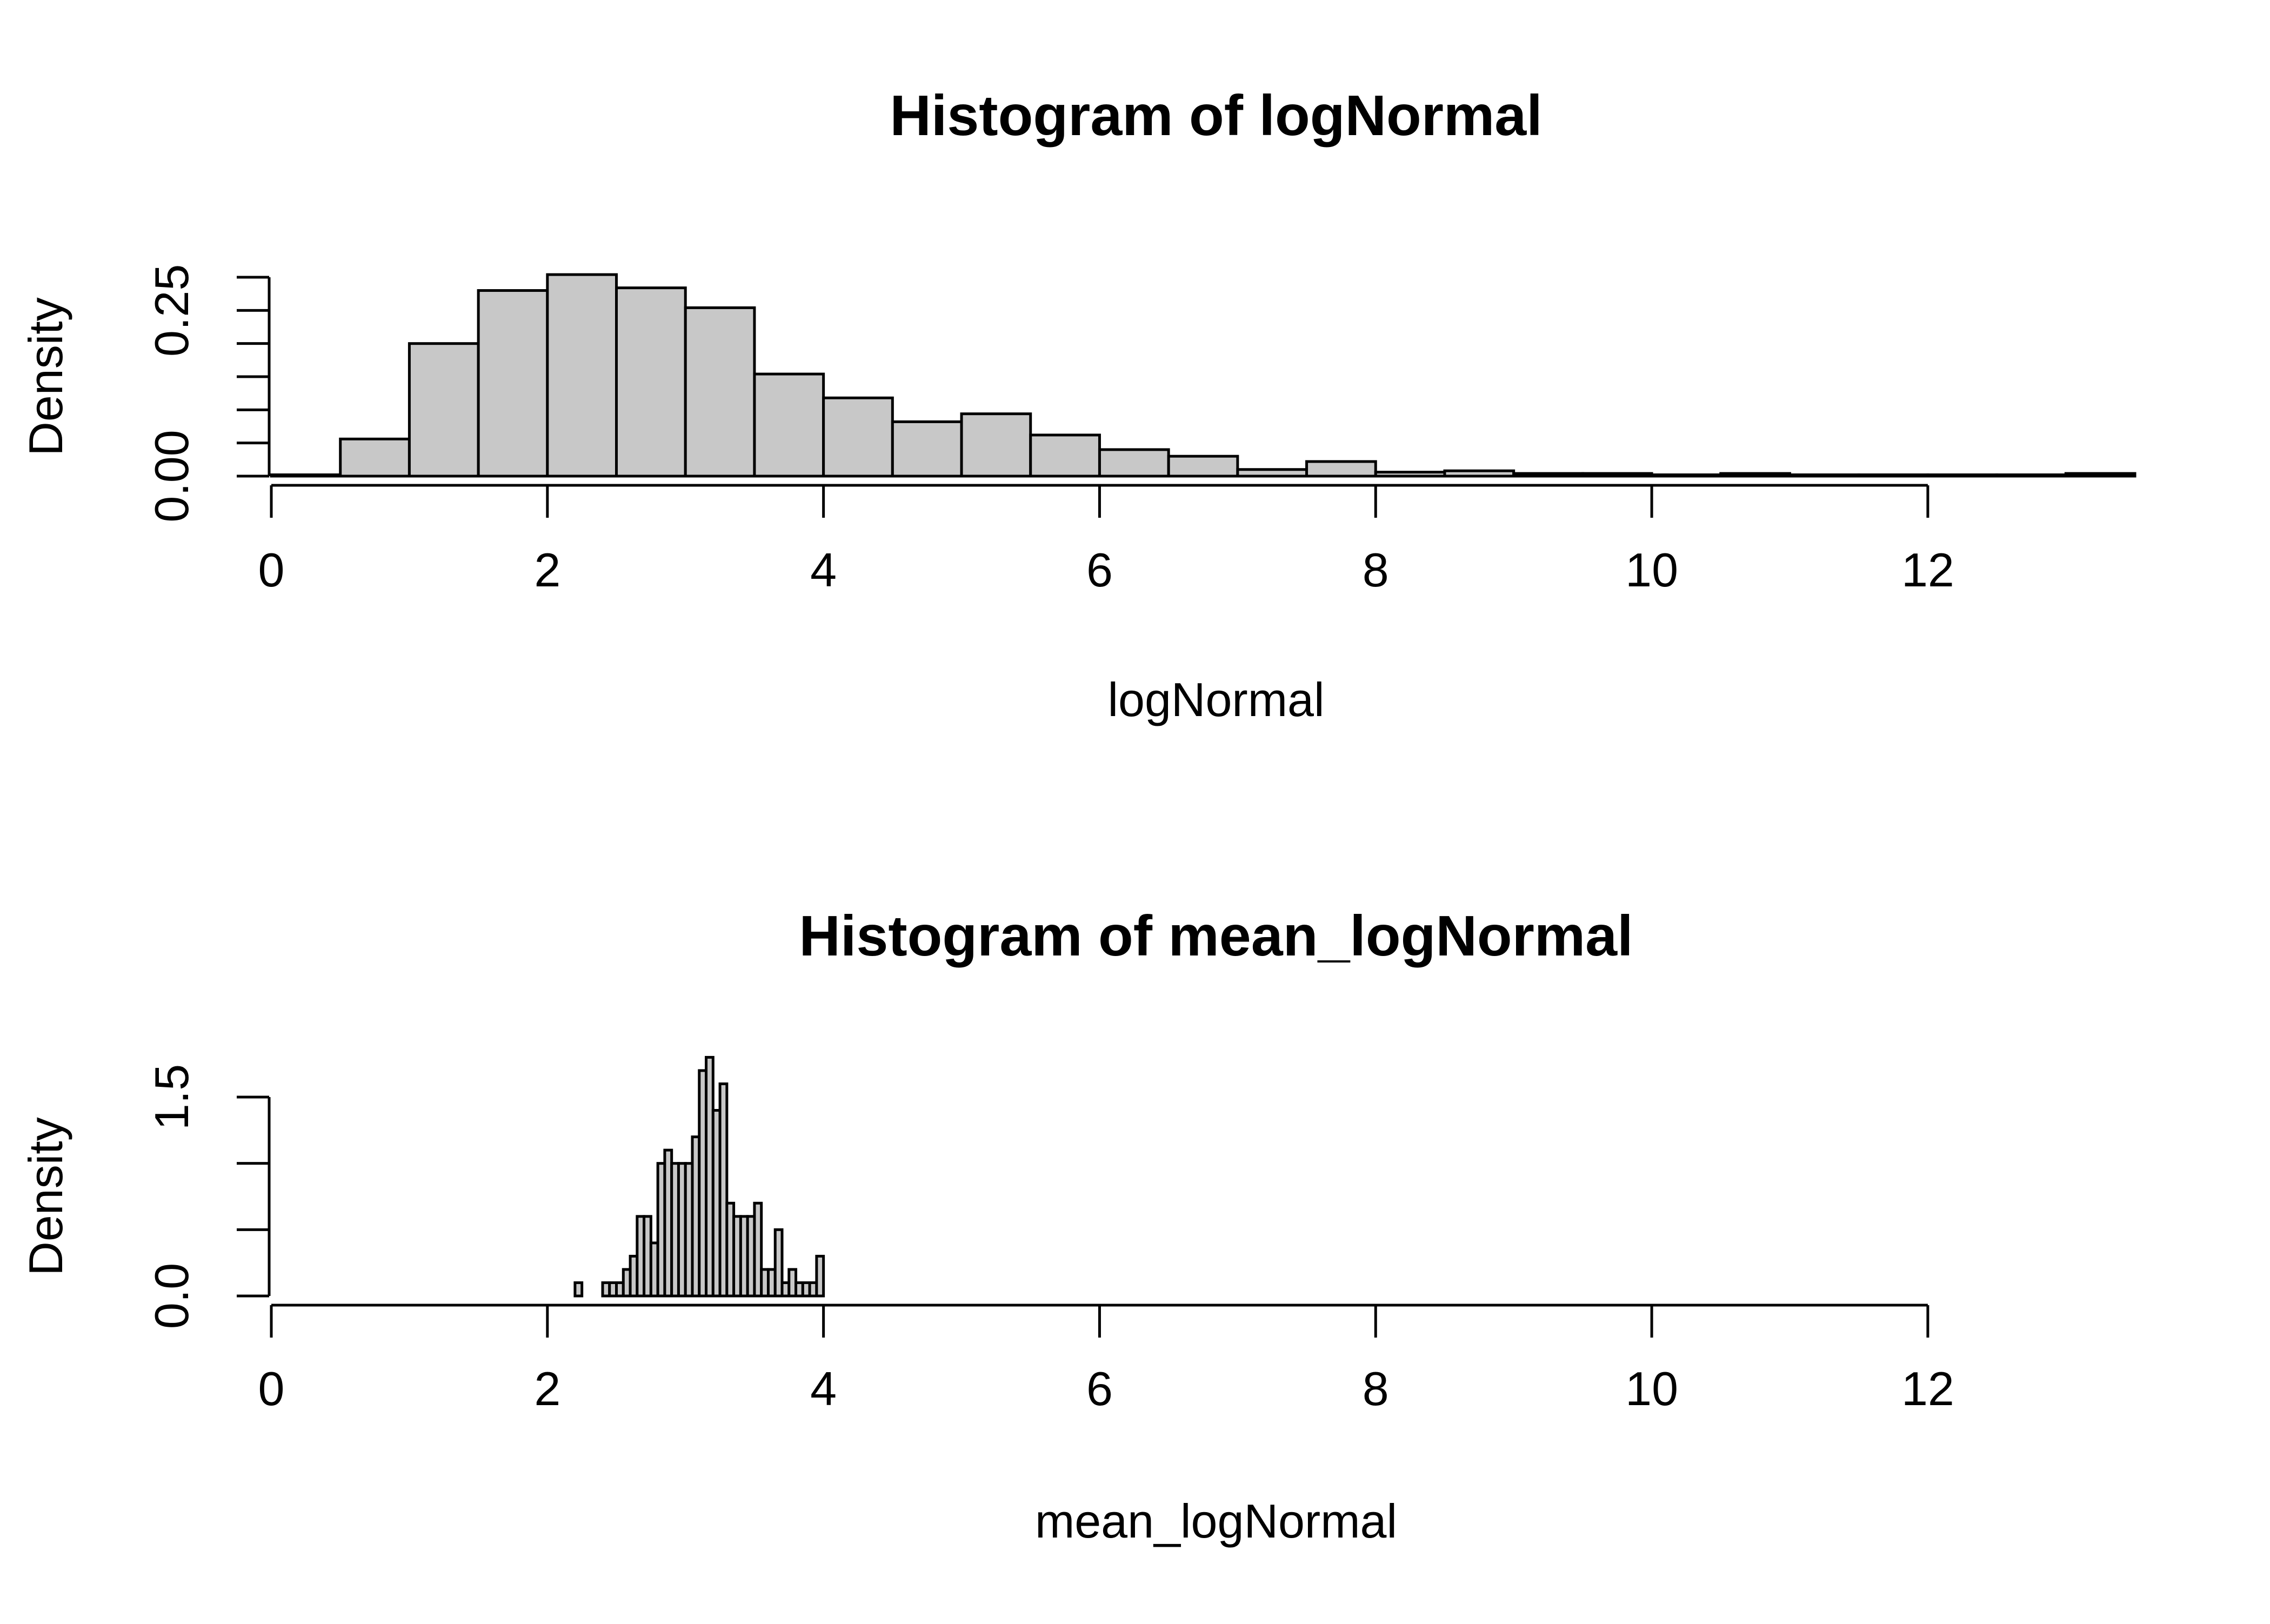  What do you see at coordinates (1215, 699) in the screenshot?
I see `x-axis-label: logNormal` at bounding box center [1215, 699].